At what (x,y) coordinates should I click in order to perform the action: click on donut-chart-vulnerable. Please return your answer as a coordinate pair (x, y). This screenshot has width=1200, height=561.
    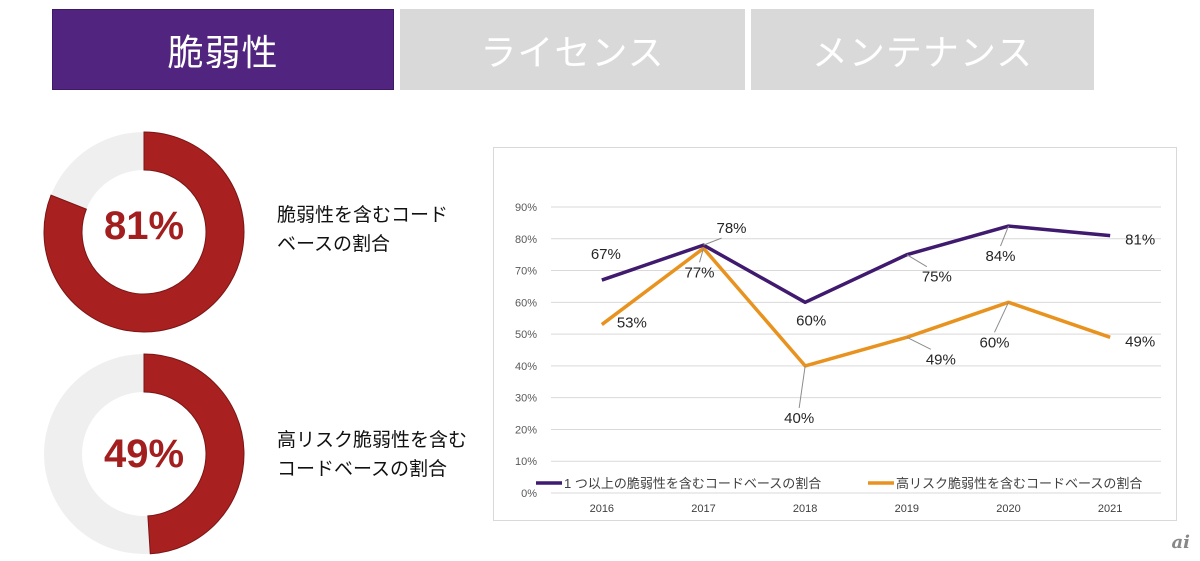
    Looking at the image, I should click on (144, 232).